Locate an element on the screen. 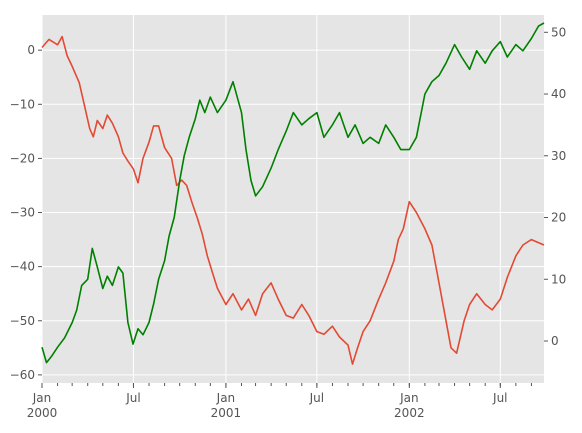 The width and height of the screenshot is (582, 433). y-left-tick-label: −40 is located at coordinates (22, 267).